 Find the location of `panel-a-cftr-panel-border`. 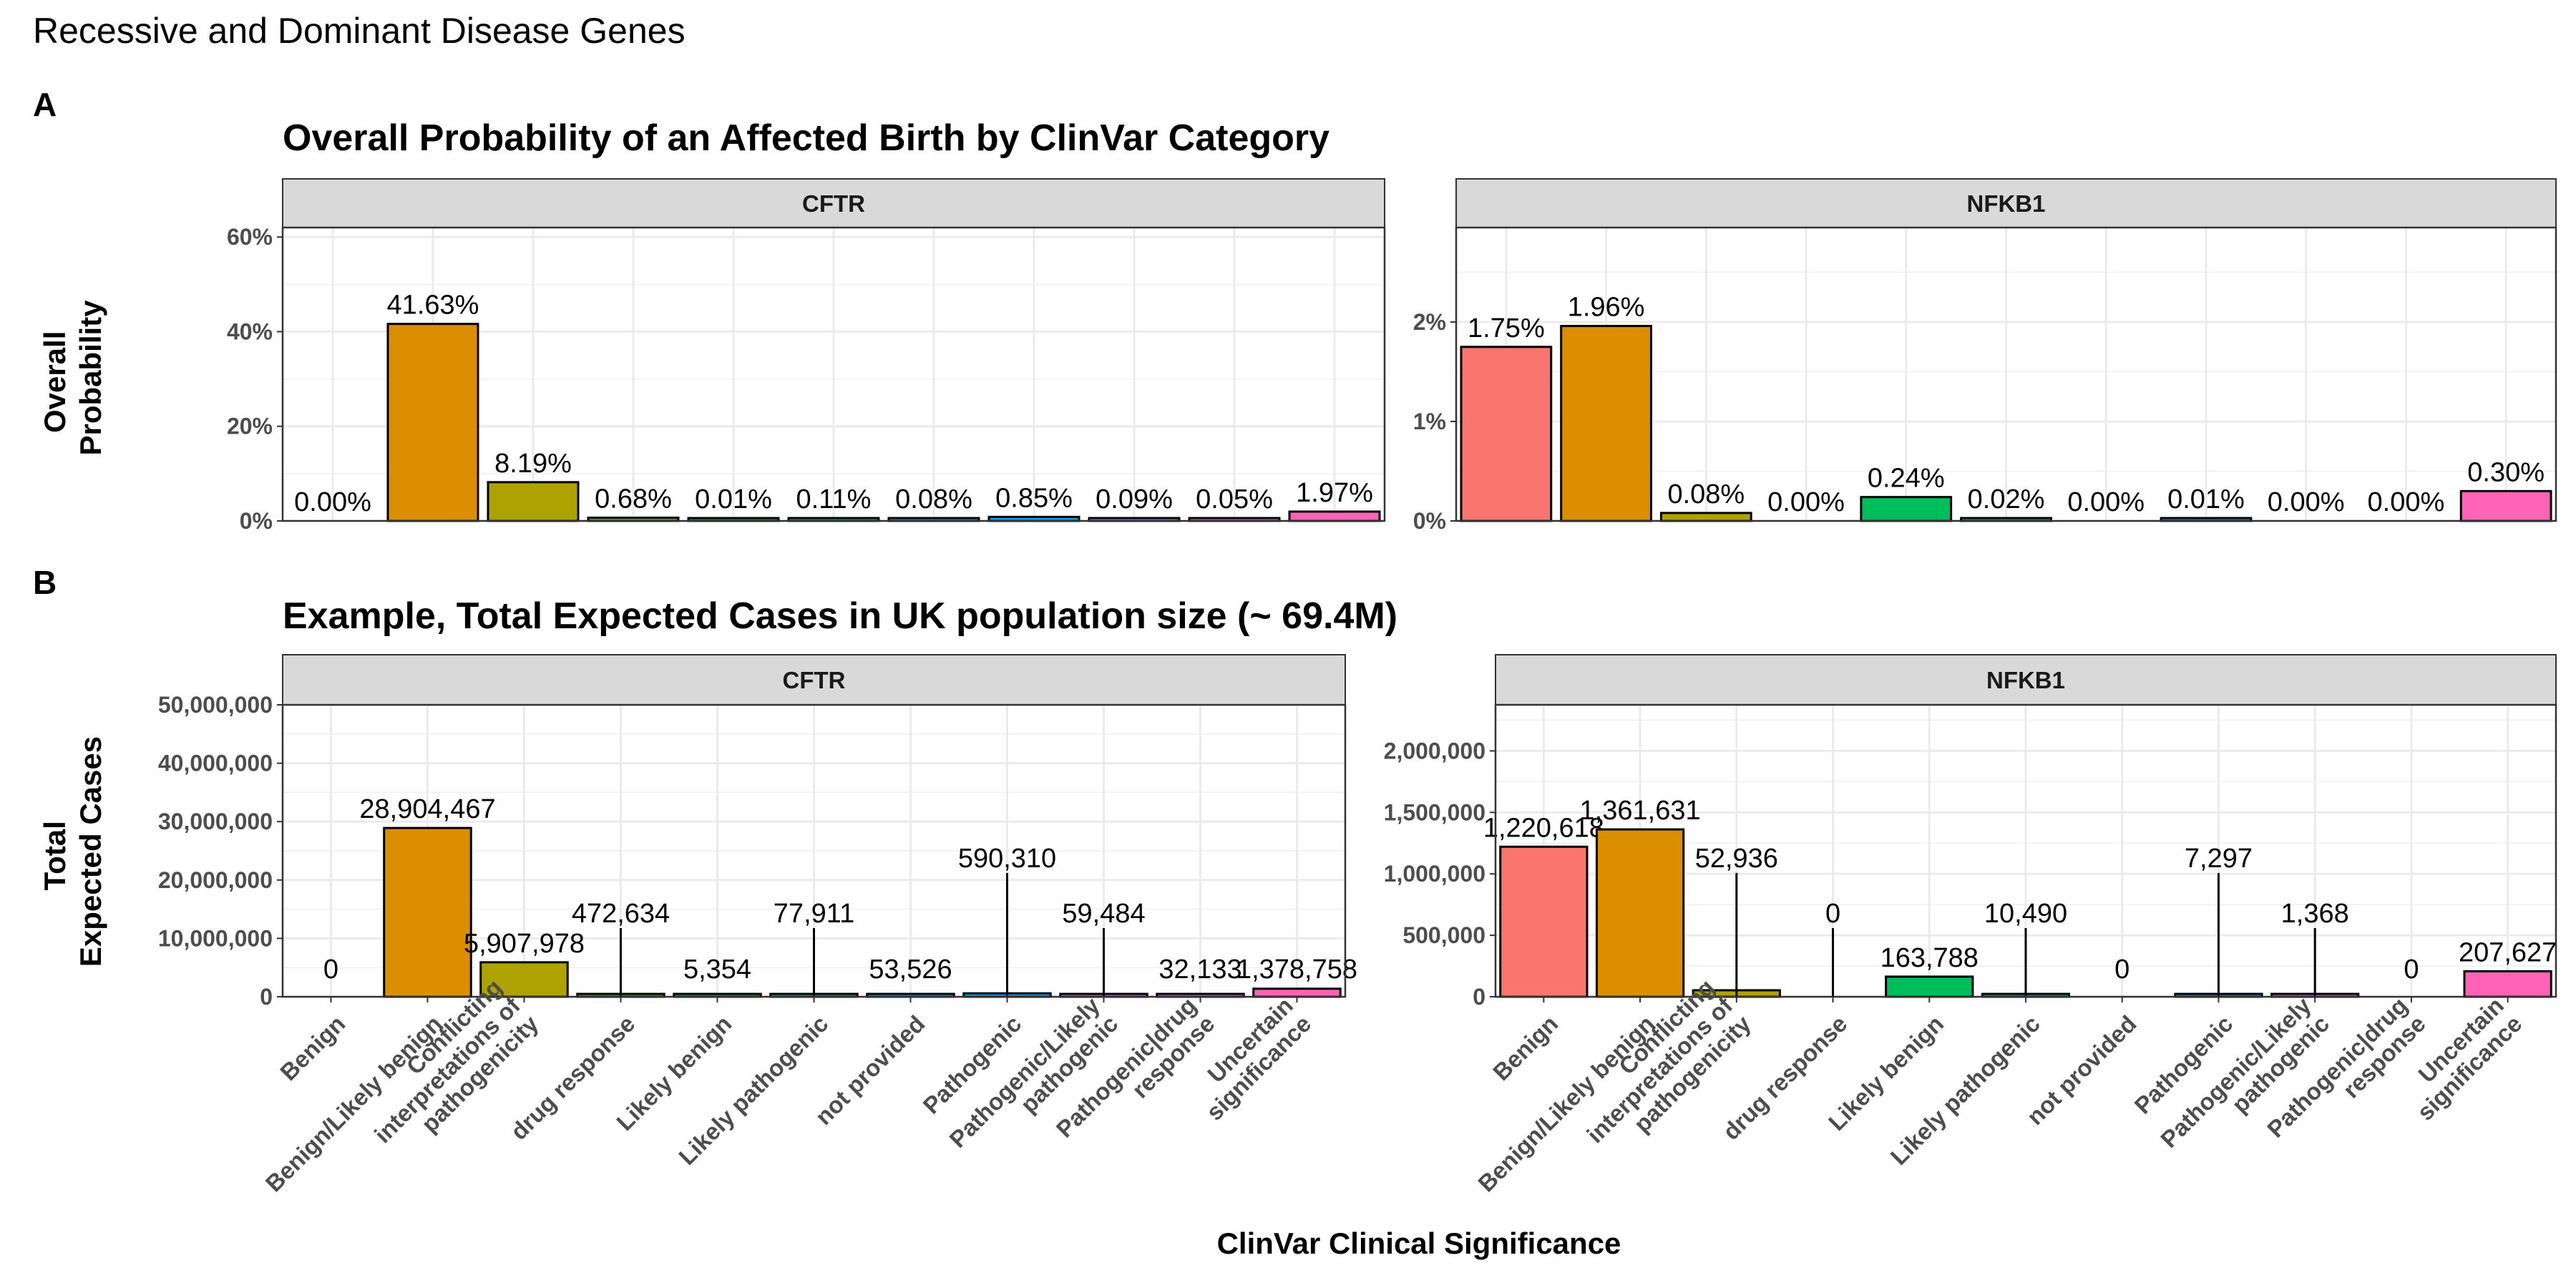

panel-a-cftr-panel-border is located at coordinates (833, 374).